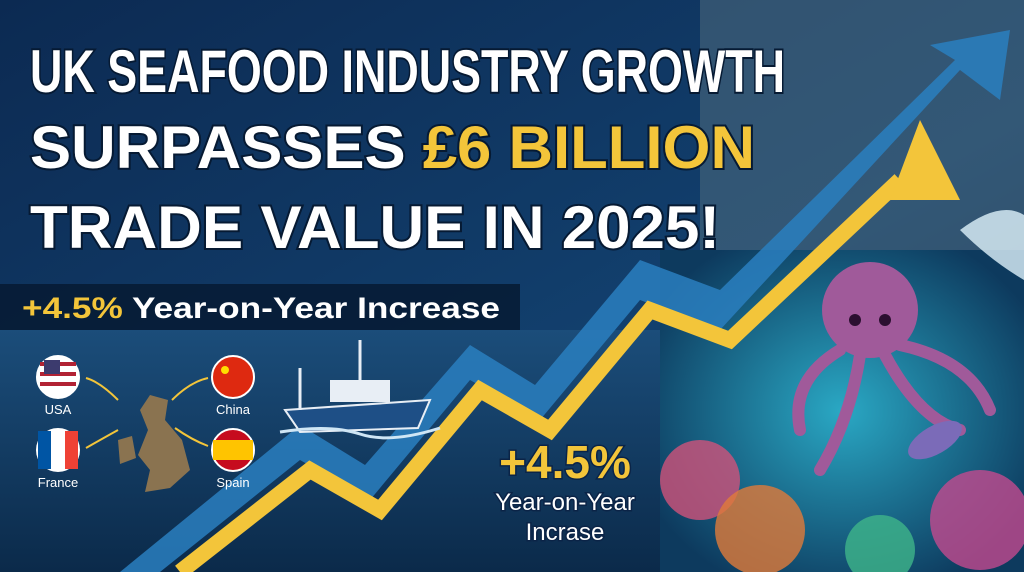 This screenshot has width=1024, height=572. I want to click on octopus-arms, so click(894, 407).